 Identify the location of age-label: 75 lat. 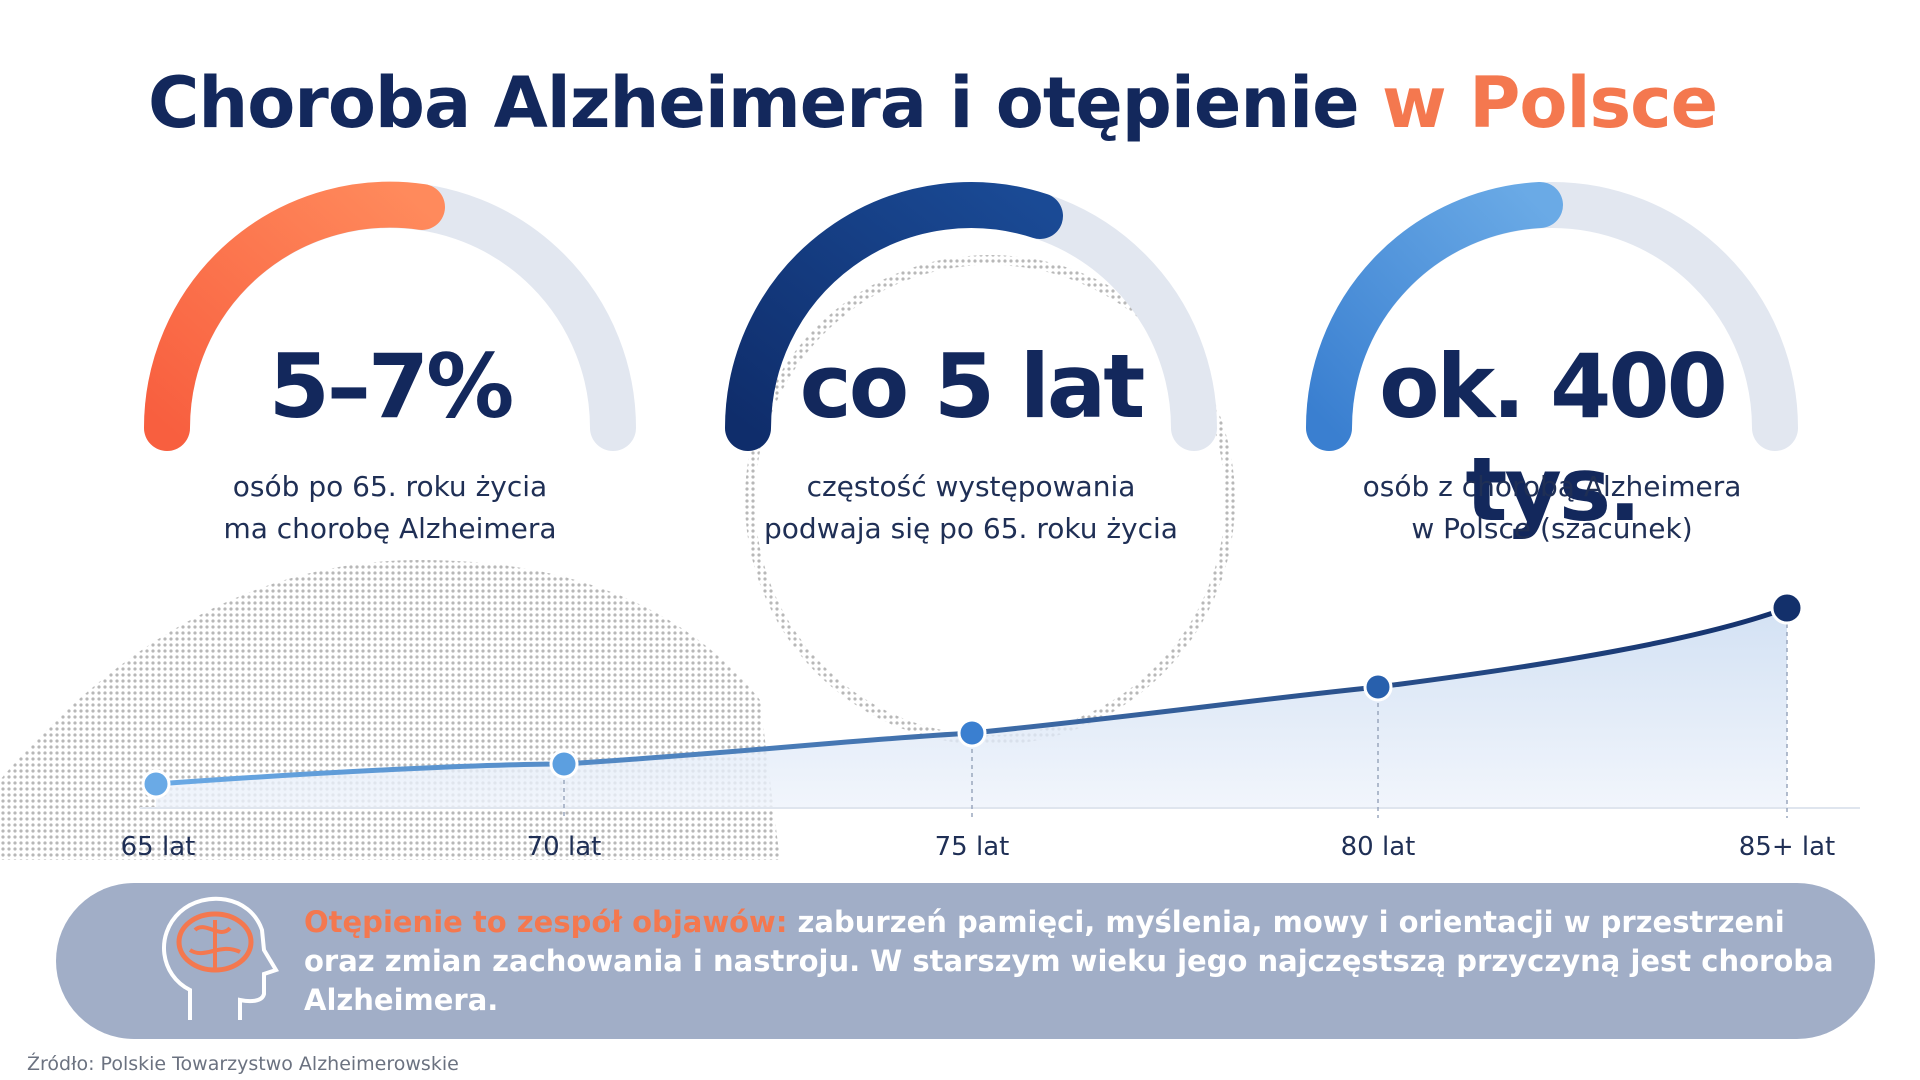
(972, 847).